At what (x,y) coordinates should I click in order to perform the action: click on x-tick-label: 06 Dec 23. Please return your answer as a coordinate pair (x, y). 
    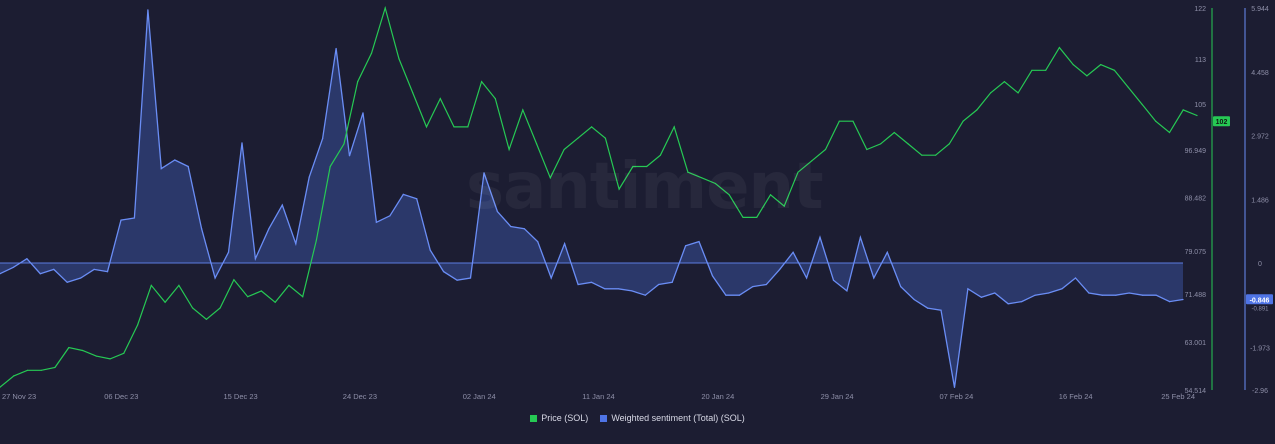
    Looking at the image, I should click on (121, 396).